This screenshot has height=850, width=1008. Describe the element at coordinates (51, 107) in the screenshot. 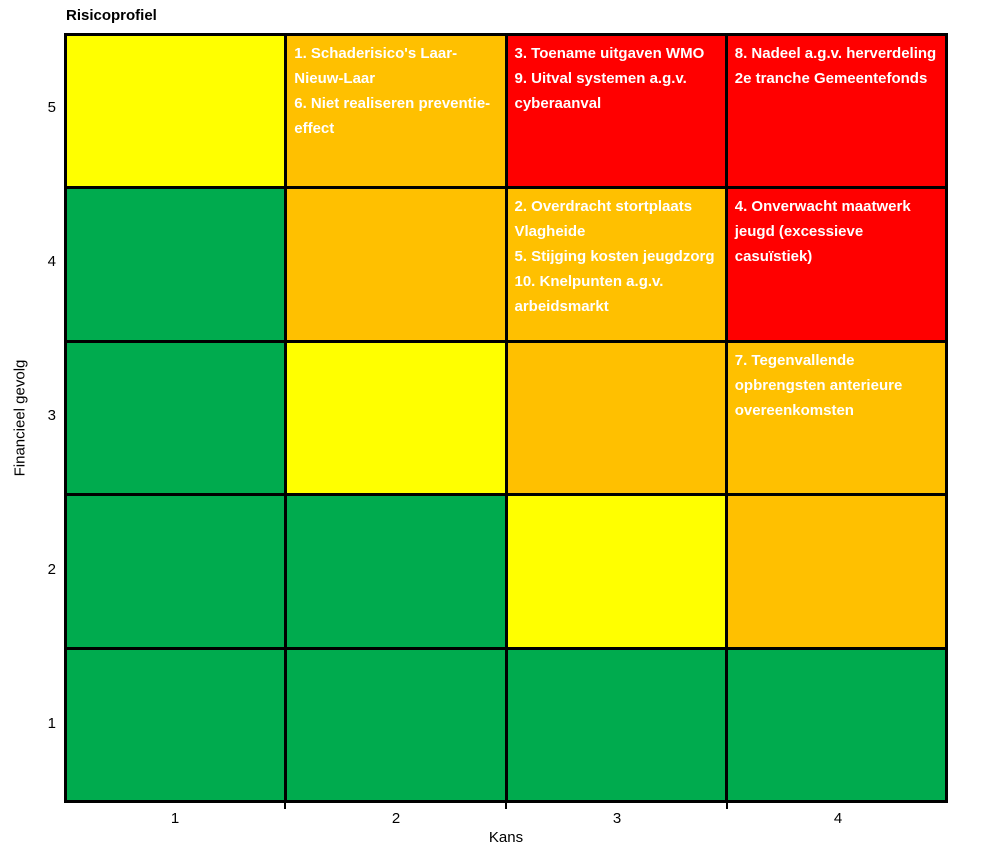

I see `y-tick-5: 5` at that location.